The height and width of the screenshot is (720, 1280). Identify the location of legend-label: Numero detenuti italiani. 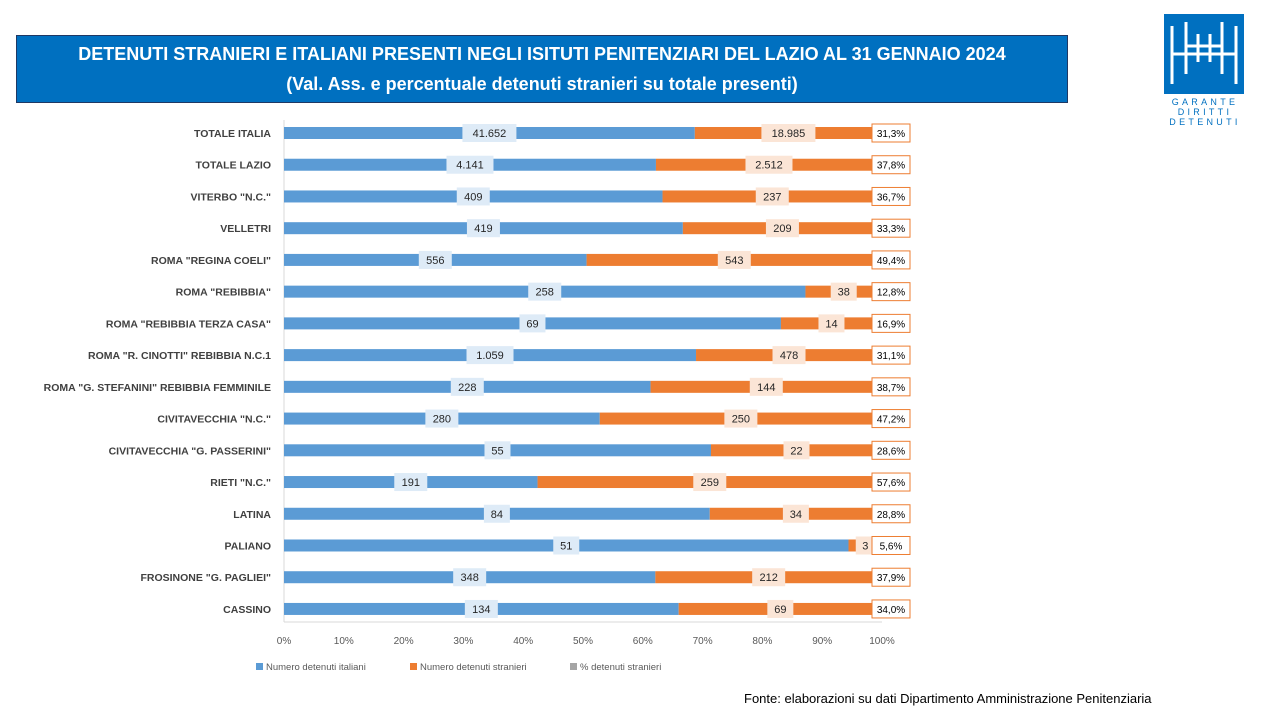
(316, 667).